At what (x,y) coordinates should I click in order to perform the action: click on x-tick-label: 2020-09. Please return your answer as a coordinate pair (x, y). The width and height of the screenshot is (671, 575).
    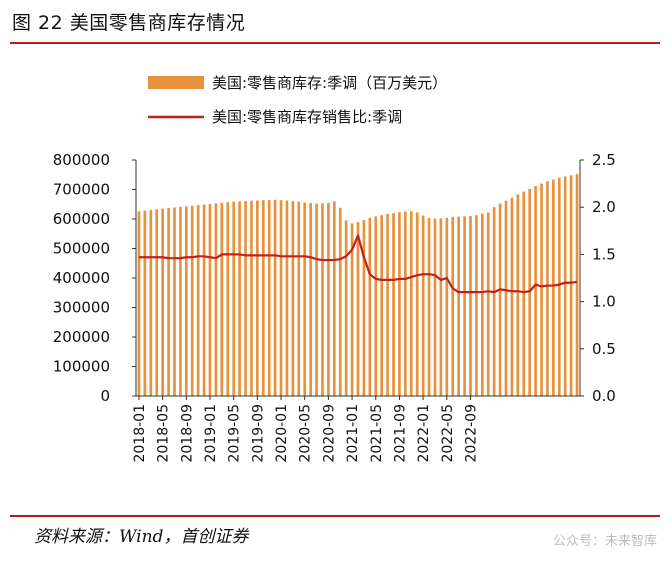
    Looking at the image, I should click on (329, 433).